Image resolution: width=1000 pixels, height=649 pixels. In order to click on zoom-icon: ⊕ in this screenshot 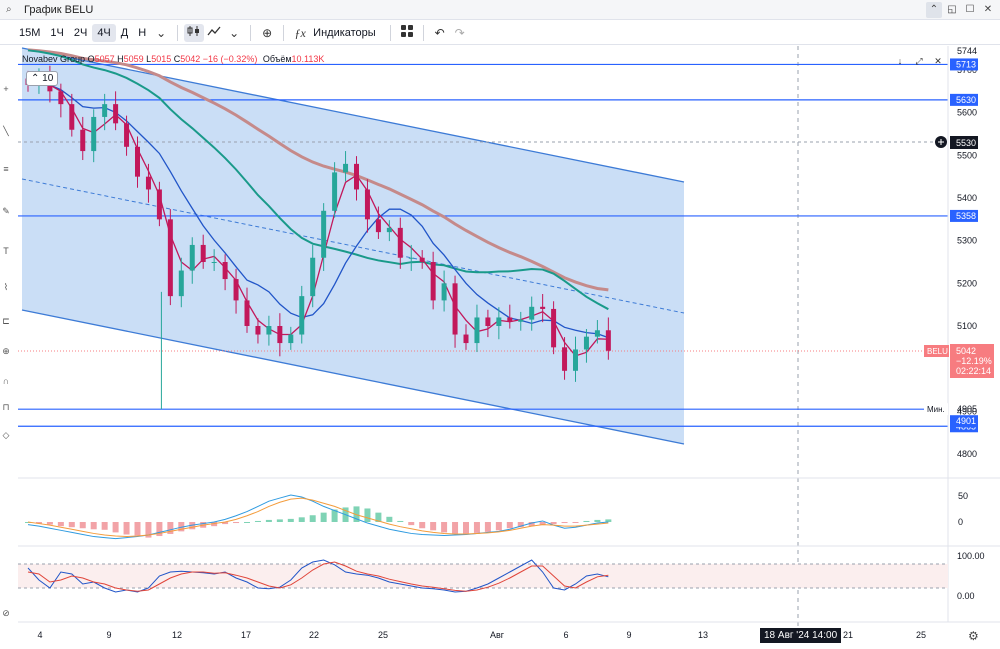, I will do `click(6, 351)`.